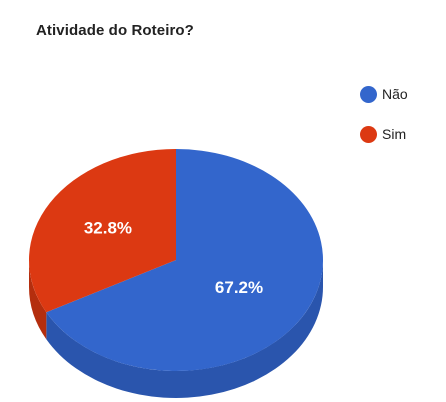  I want to click on legend-item-nao: Não, so click(384, 94).